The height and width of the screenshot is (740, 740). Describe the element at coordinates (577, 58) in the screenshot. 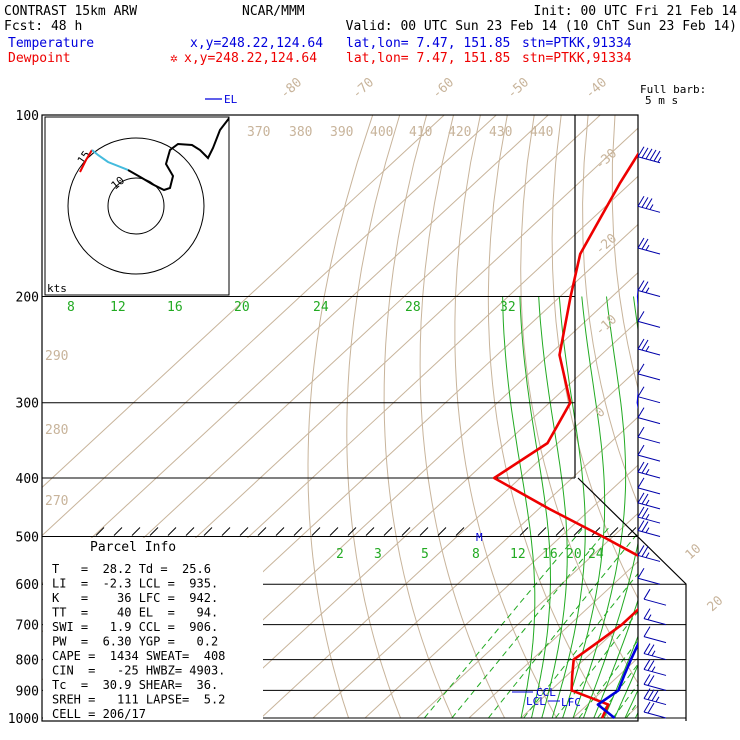

I see `dewpoint-station: stn=PTKK,91334` at that location.